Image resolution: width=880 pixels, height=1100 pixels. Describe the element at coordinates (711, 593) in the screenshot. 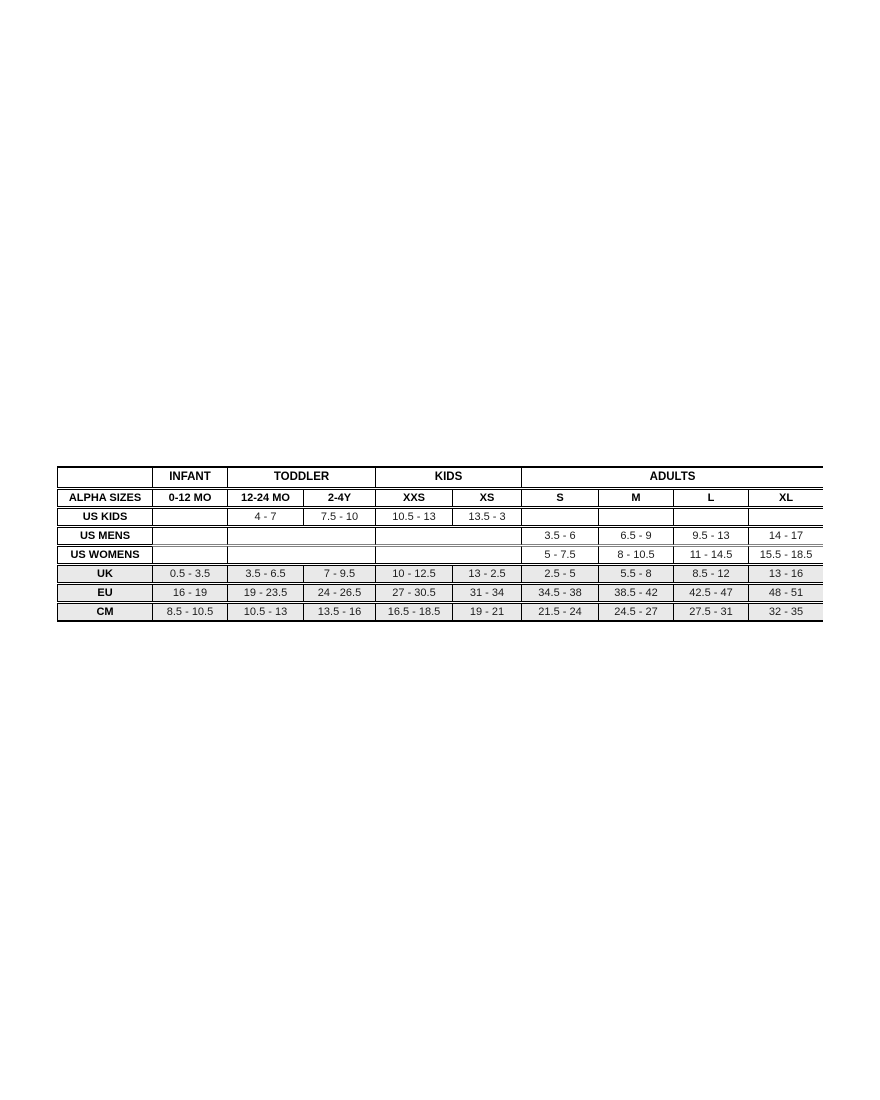

I see `size-cell: 42.5 - 47` at that location.